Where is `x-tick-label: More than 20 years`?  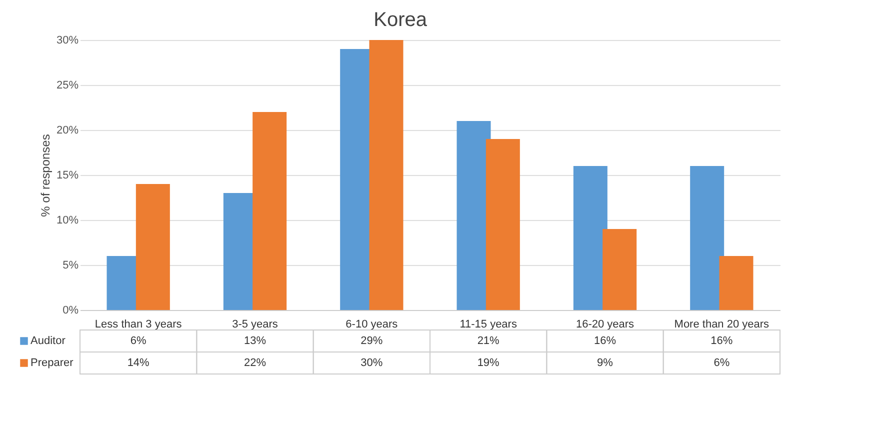 x-tick-label: More than 20 years is located at coordinates (722, 324).